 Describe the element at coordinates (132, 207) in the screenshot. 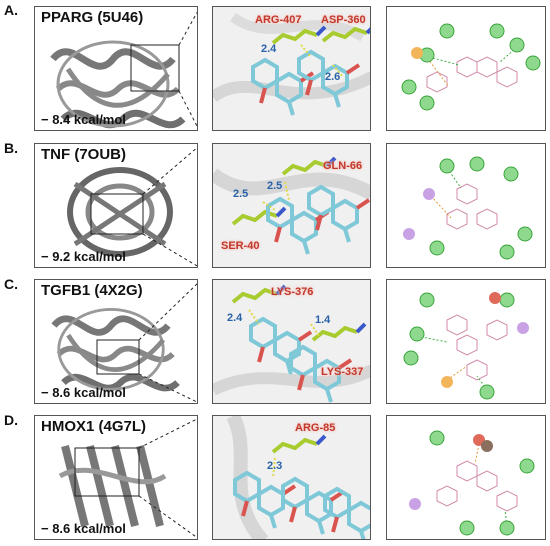

I see `protein-structure-b` at that location.